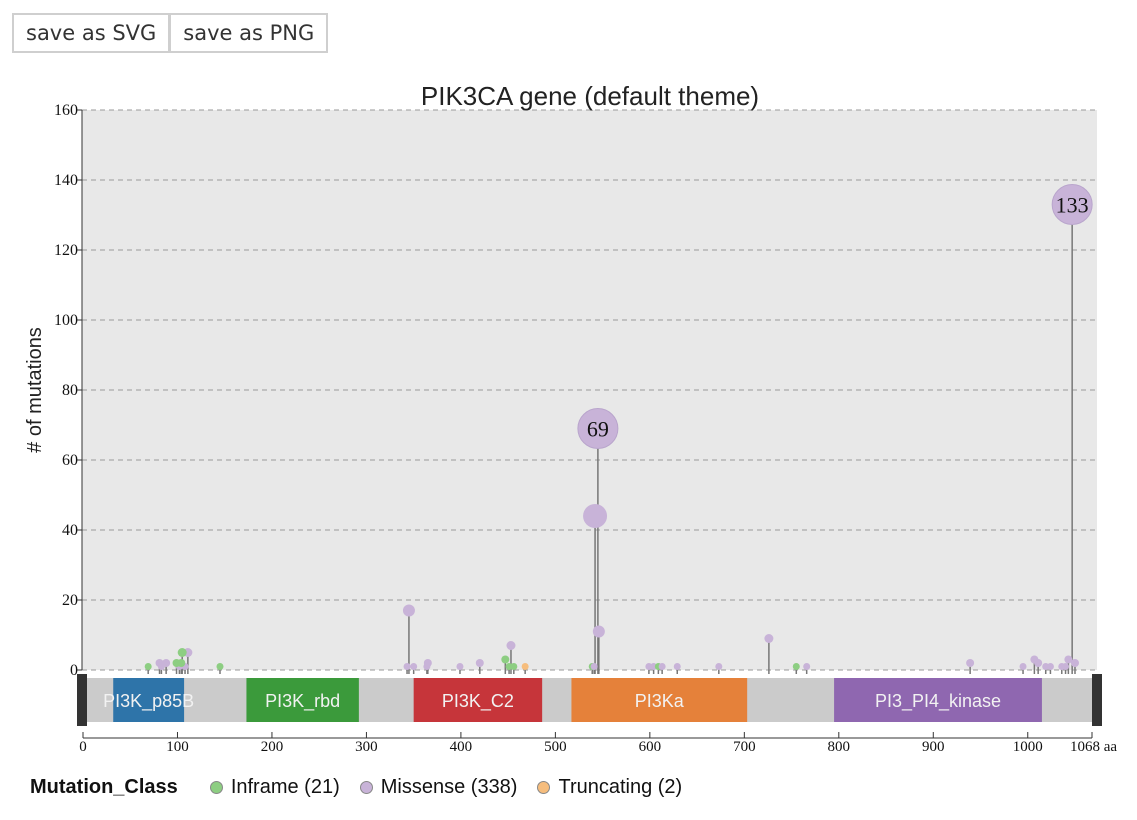 This screenshot has width=1137, height=820. What do you see at coordinates (285, 787) in the screenshot?
I see `legend-label-inframe: Inframe (21)` at bounding box center [285, 787].